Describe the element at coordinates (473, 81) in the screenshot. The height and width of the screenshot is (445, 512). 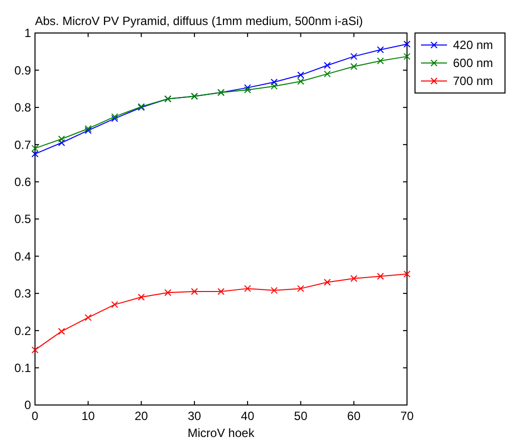
I see `legend-label: 700 nm` at that location.